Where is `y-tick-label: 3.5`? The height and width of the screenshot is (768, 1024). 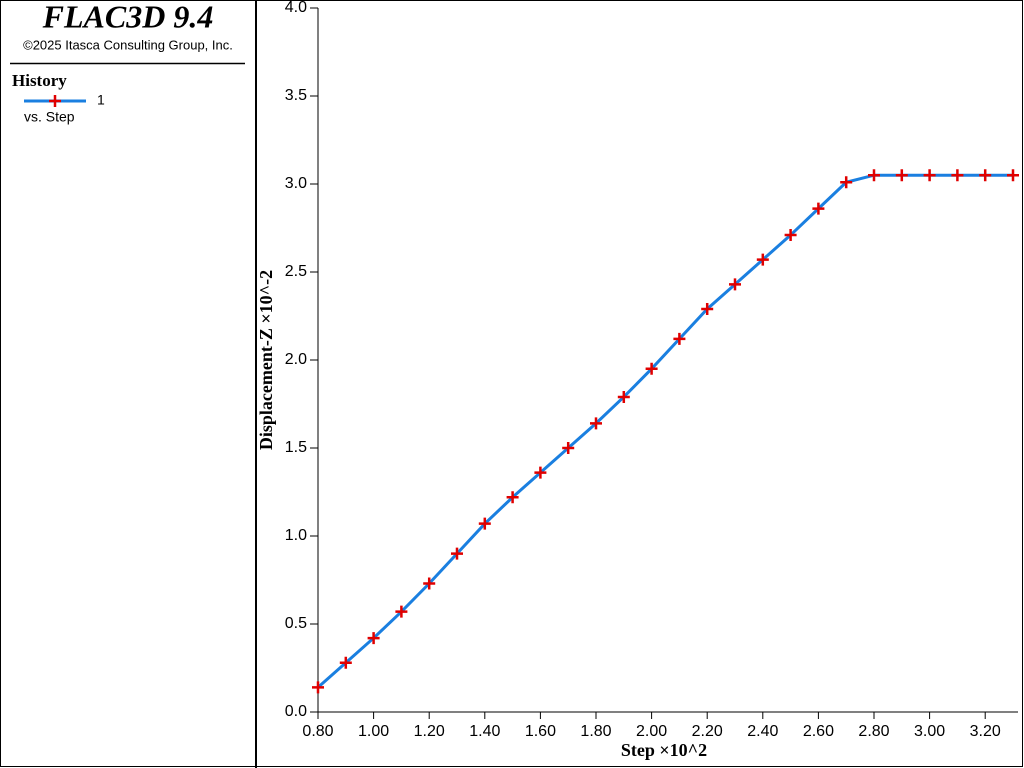 y-tick-label: 3.5 is located at coordinates (296, 95).